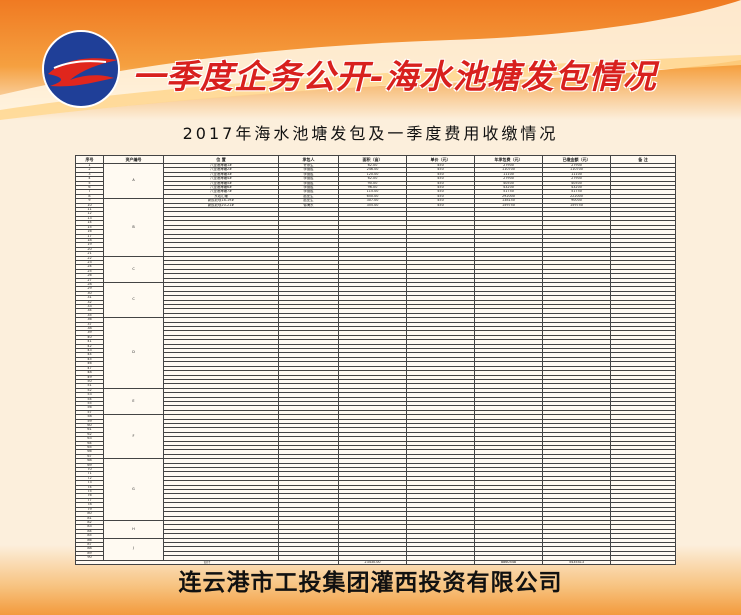 This screenshot has width=741, height=615. I want to click on row-number: 56, so click(89, 408).